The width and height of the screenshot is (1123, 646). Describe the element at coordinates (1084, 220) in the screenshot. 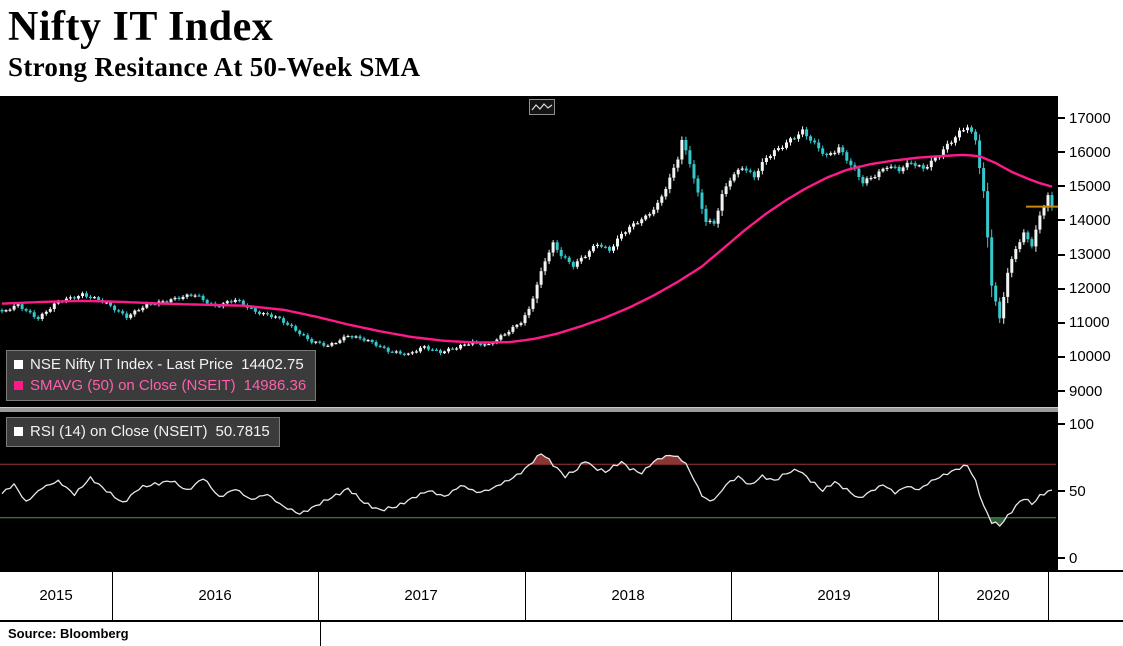

I see `price-axis-tick-label: 14000` at that location.